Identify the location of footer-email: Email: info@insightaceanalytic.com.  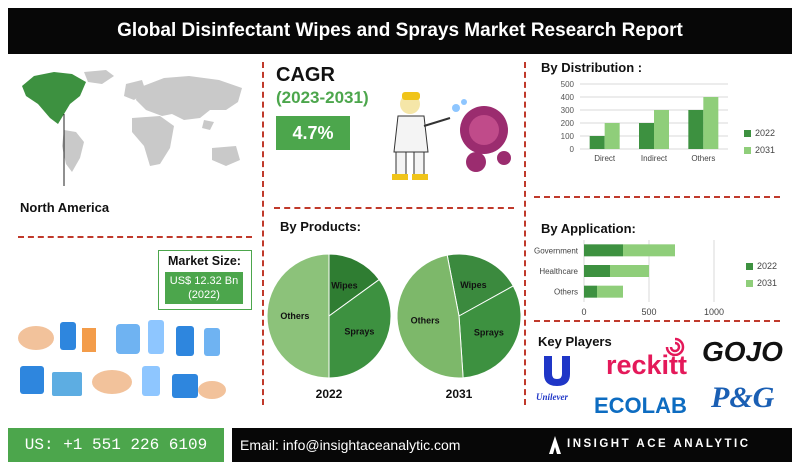
(350, 445).